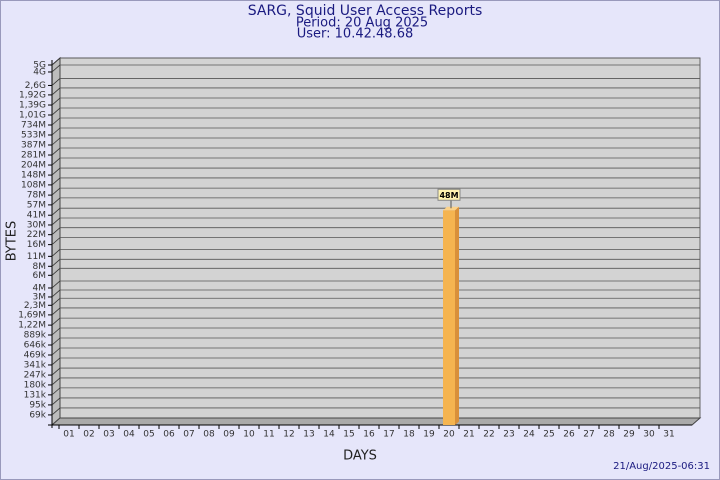 The image size is (720, 480). I want to click on x-tick-label: 05, so click(148, 435).